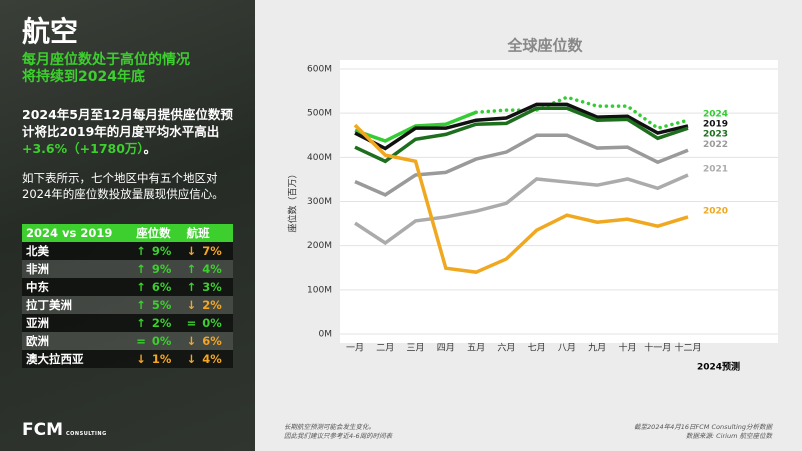 The width and height of the screenshot is (802, 451). What do you see at coordinates (127, 233) in the screenshot?
I see `table-header: 2024 vs 2019 座位数 航班` at bounding box center [127, 233].